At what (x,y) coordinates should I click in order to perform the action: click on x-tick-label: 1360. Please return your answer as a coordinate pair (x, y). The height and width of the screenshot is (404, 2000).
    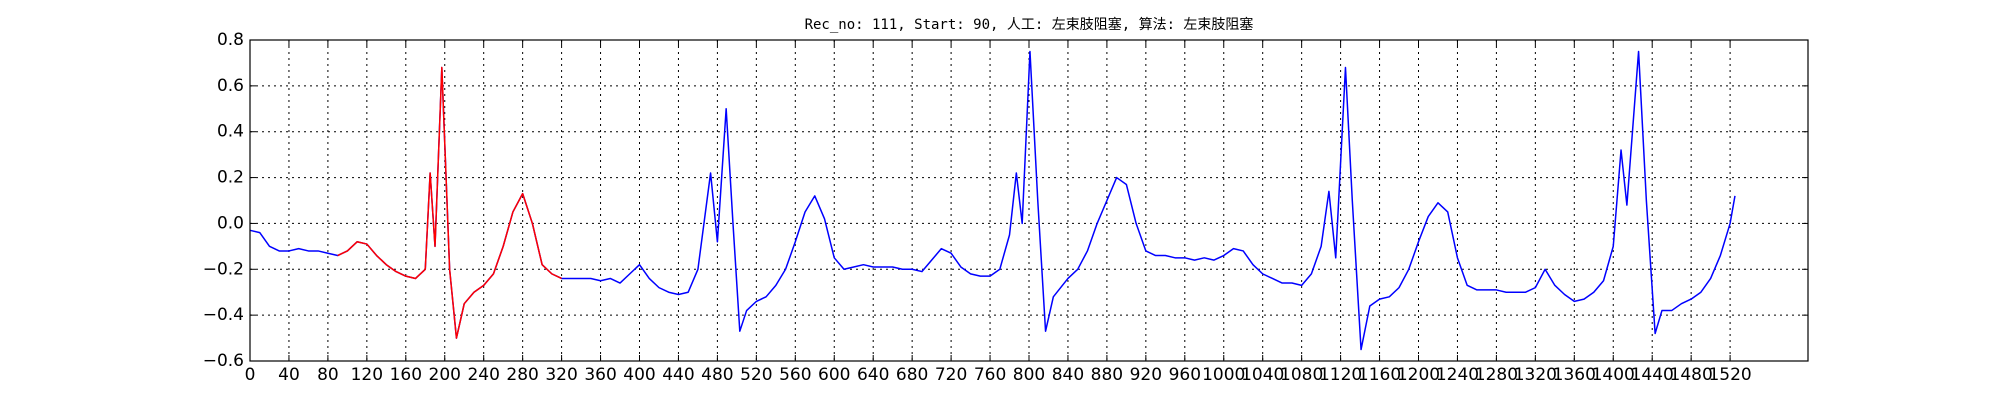
    Looking at the image, I should click on (1574, 375).